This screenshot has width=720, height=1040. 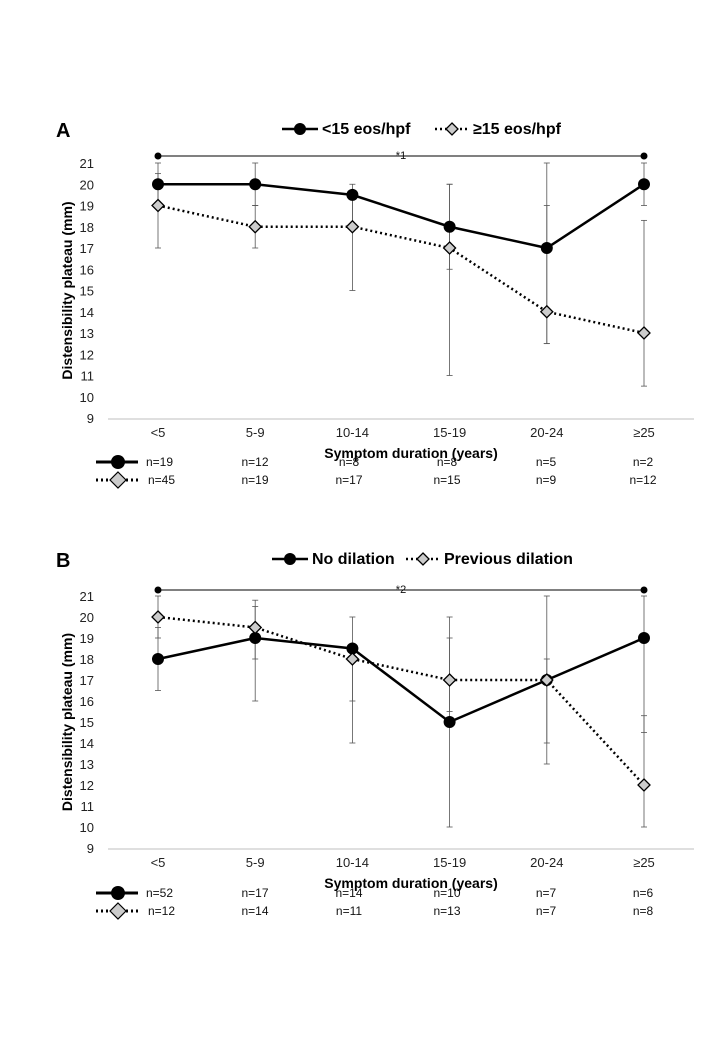 What do you see at coordinates (366, 129) in the screenshot?
I see `legend-label: <15 eos/hpf` at bounding box center [366, 129].